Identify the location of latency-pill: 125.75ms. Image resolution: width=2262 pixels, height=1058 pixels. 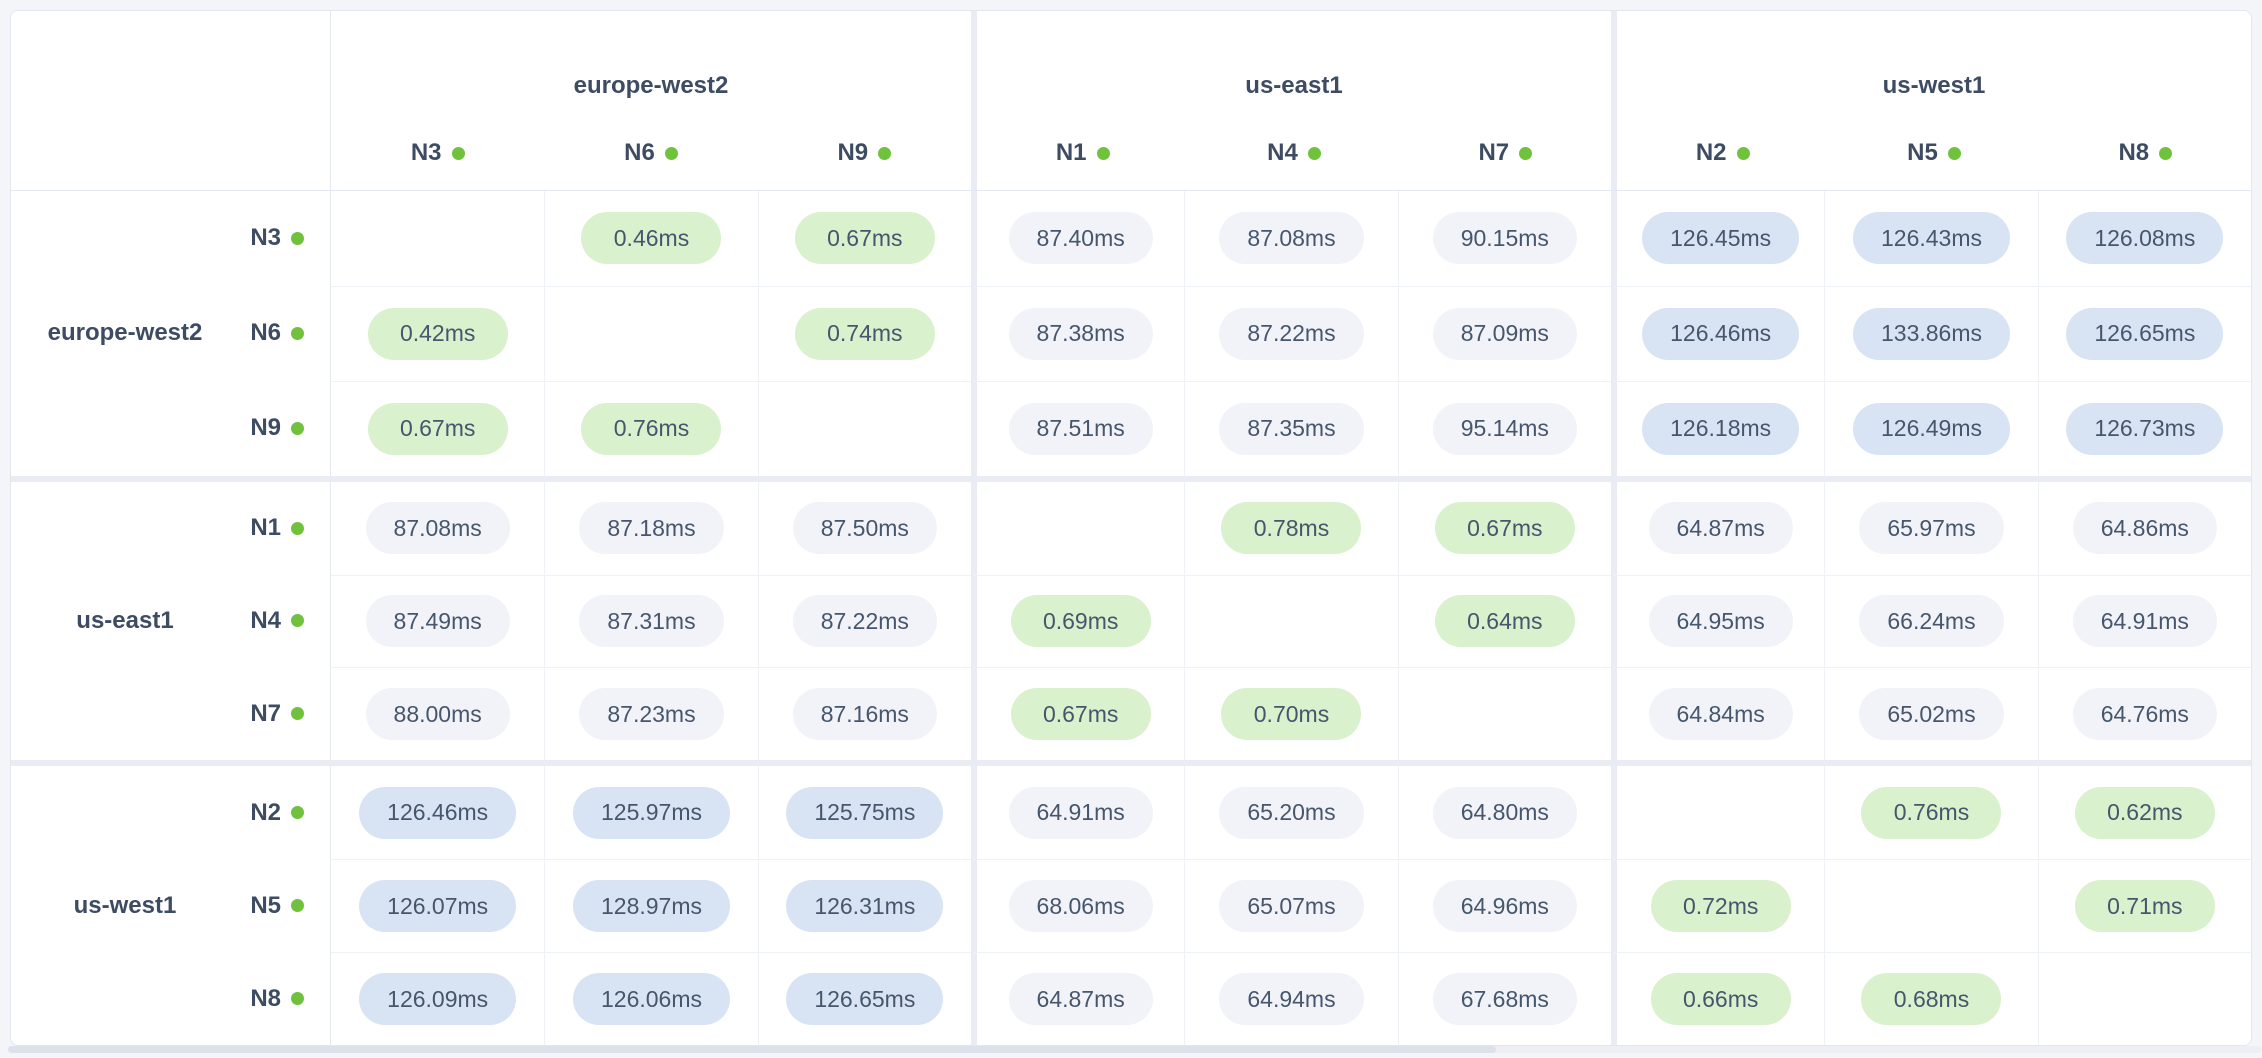
(865, 812).